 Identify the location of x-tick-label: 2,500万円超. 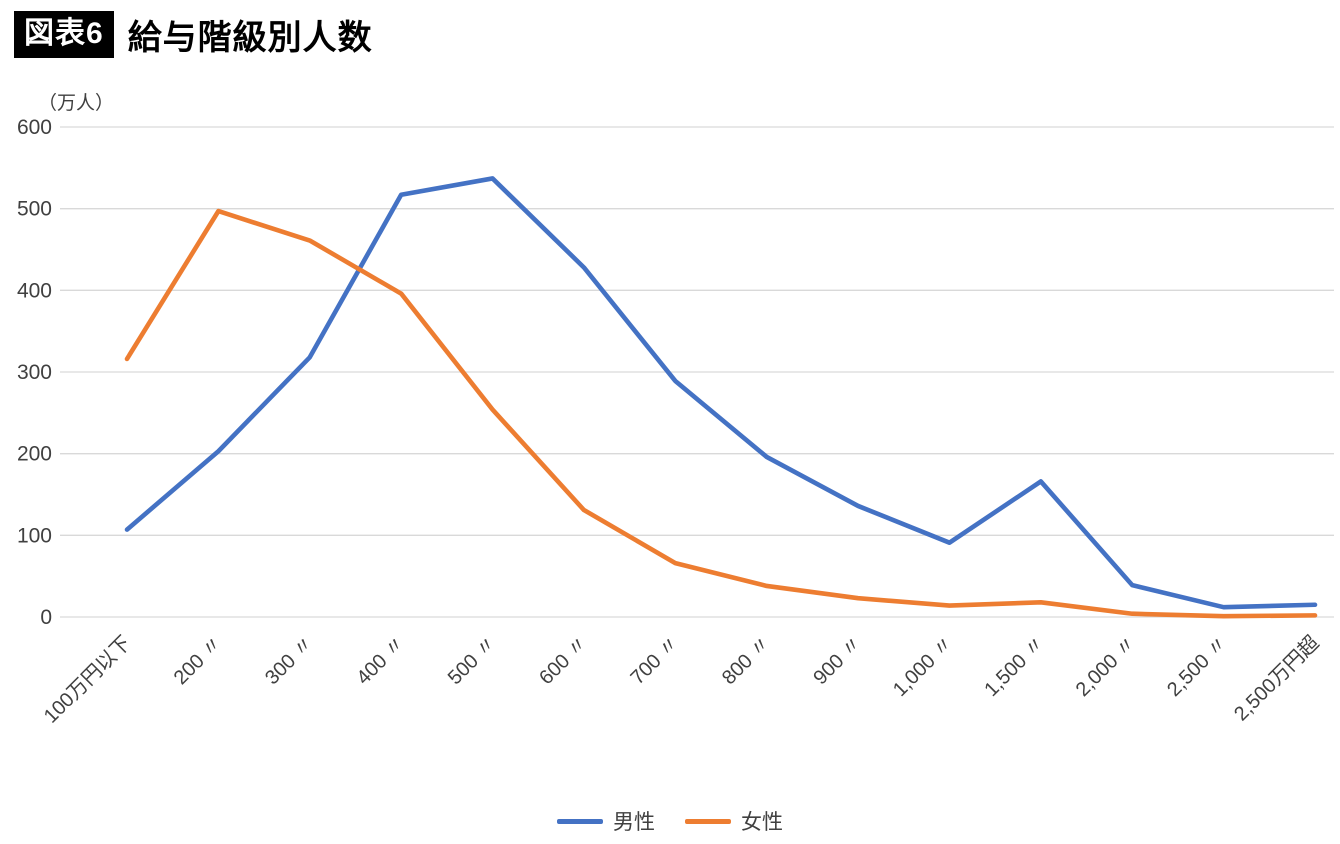
(1276, 678).